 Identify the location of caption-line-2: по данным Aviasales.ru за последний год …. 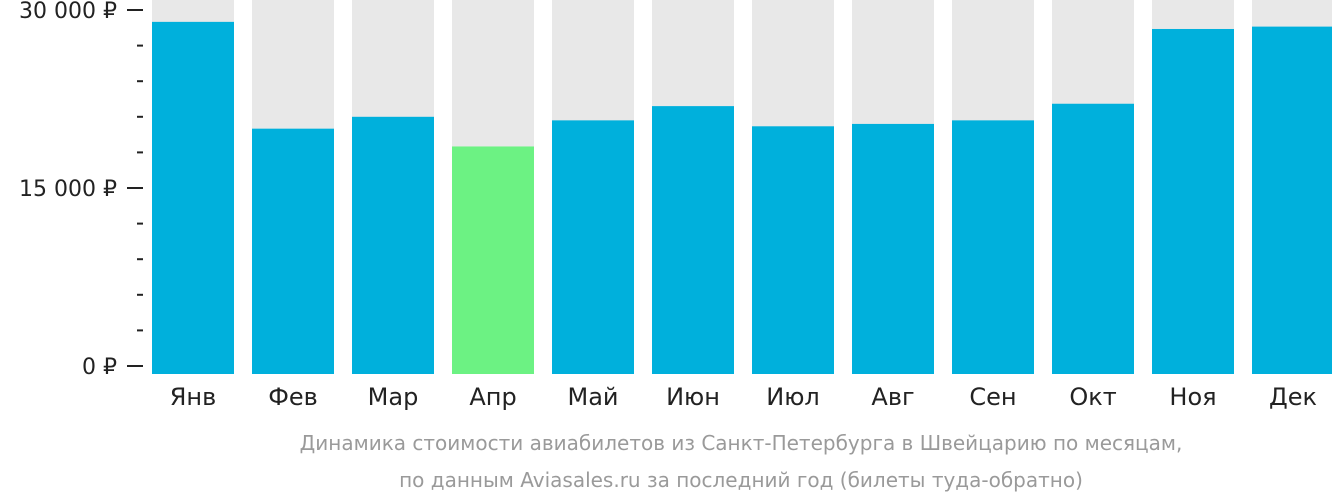
(741, 480).